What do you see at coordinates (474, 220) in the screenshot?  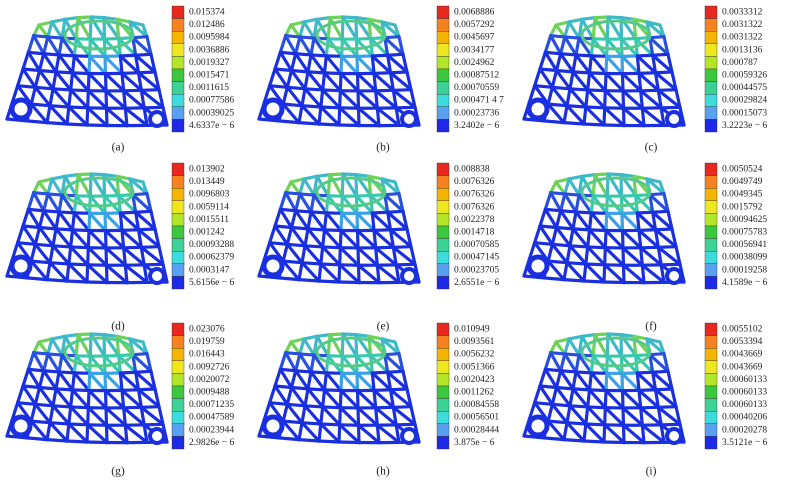 I see `legend-label: 0.0022378` at bounding box center [474, 220].